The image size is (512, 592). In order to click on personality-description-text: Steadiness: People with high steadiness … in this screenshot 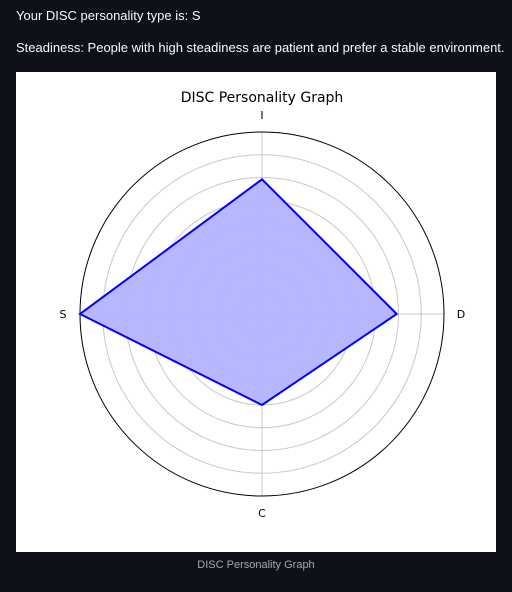, I will do `click(260, 47)`.